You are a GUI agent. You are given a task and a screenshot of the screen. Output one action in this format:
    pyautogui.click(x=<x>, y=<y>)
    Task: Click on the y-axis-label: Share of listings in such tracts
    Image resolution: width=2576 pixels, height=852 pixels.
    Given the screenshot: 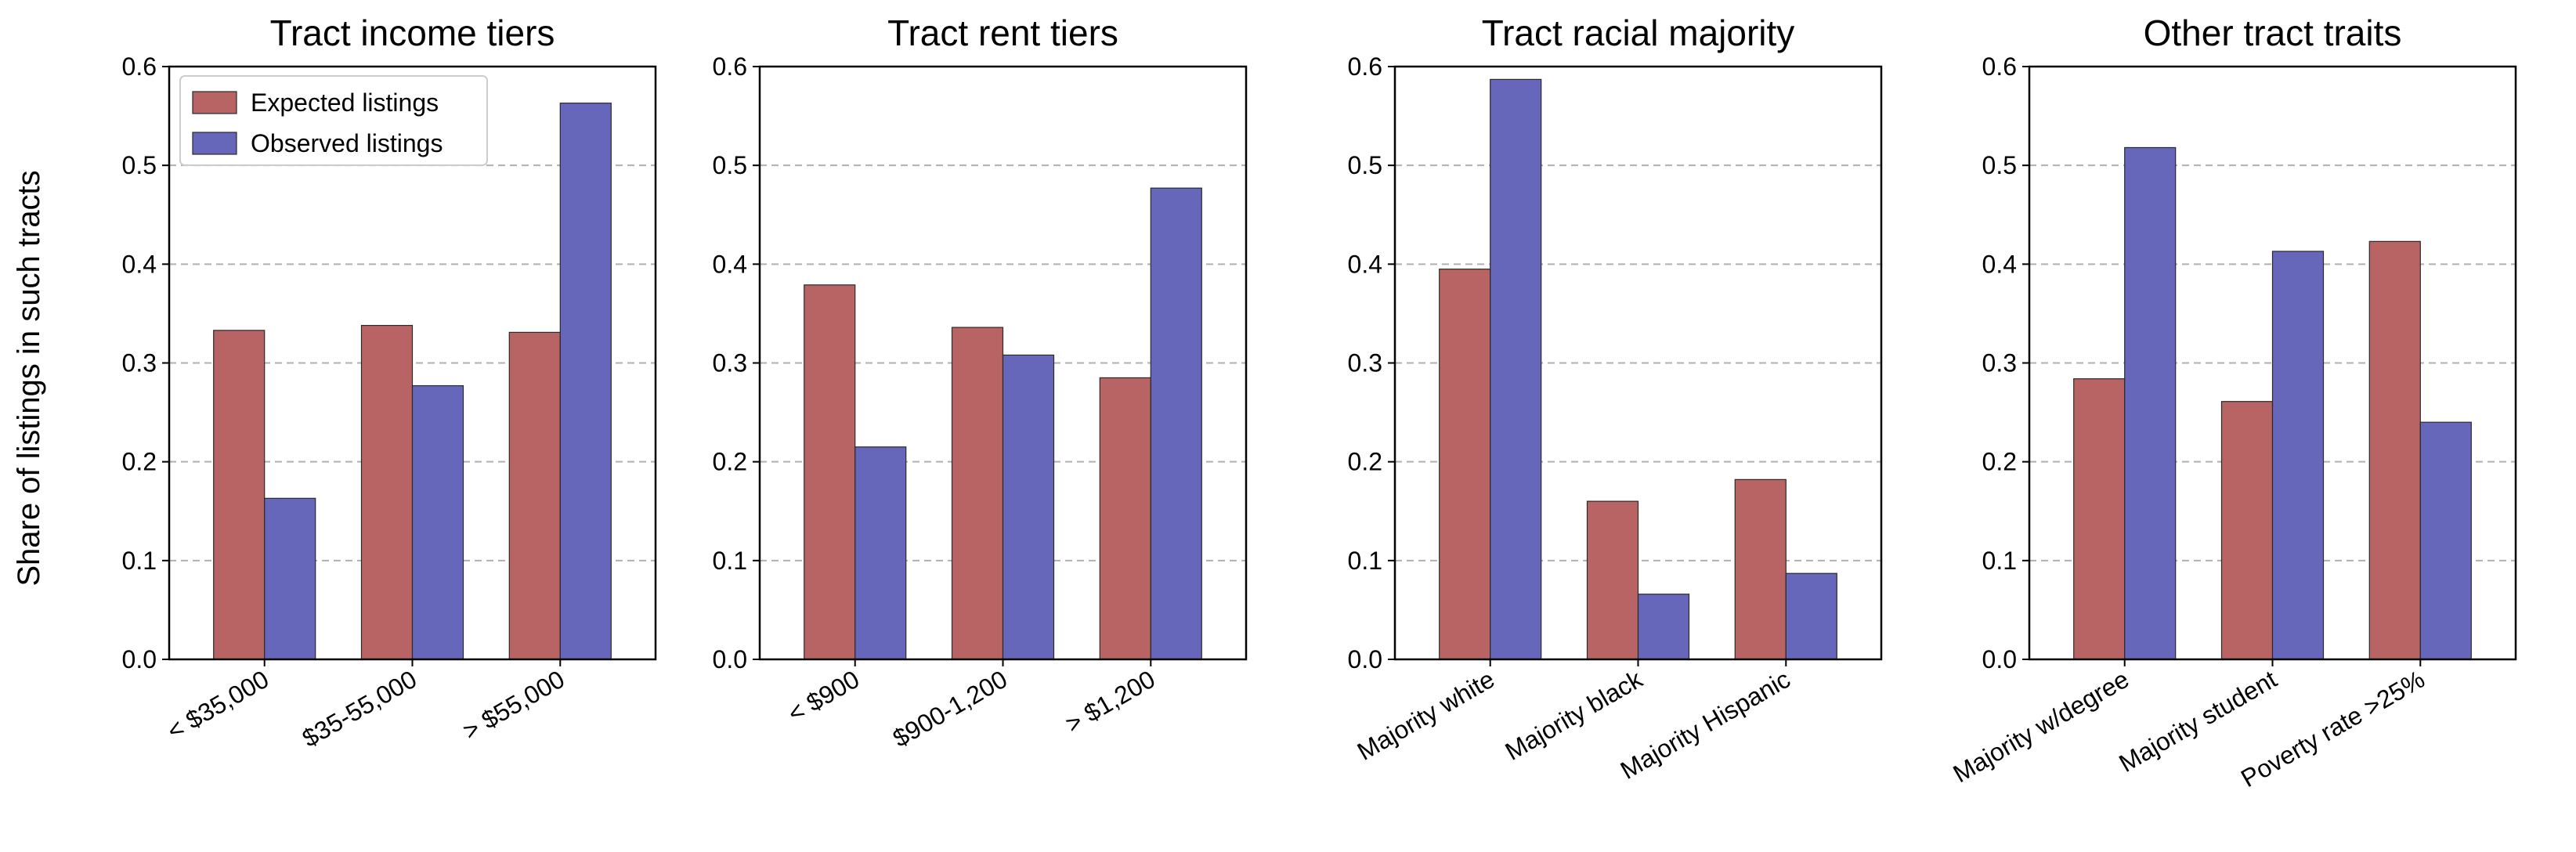 What is the action you would take?
    pyautogui.click(x=29, y=378)
    